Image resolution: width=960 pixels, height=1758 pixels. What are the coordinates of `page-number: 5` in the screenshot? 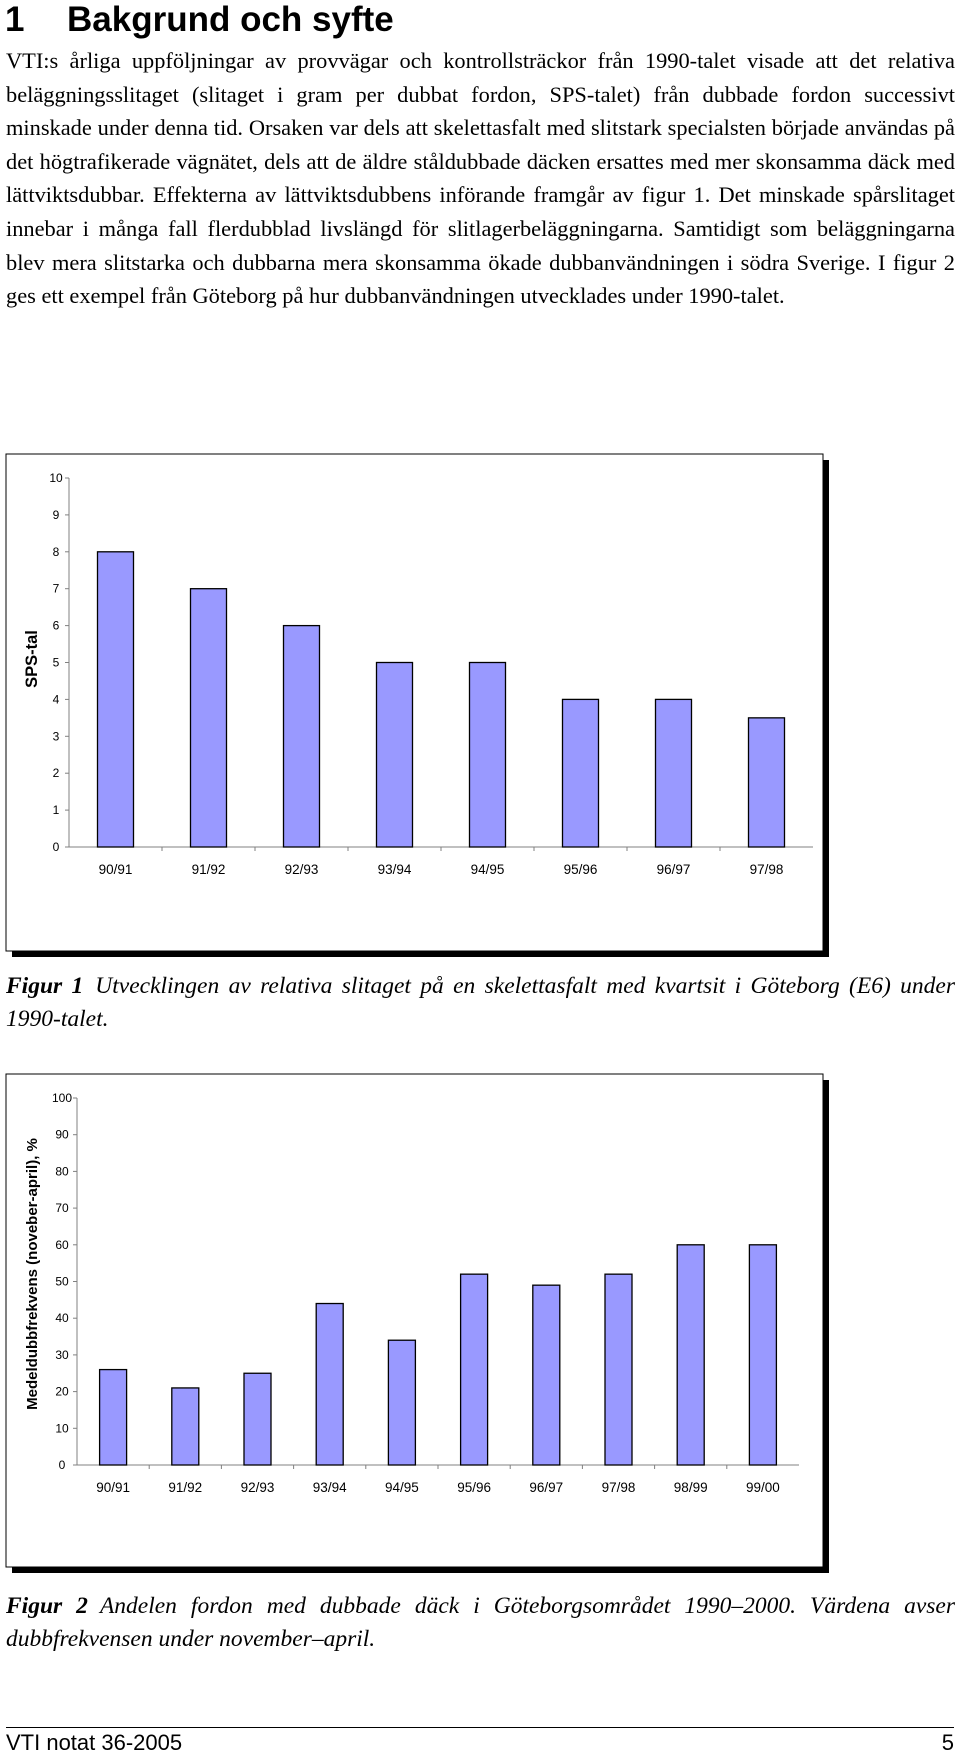 It's located at (947, 1742).